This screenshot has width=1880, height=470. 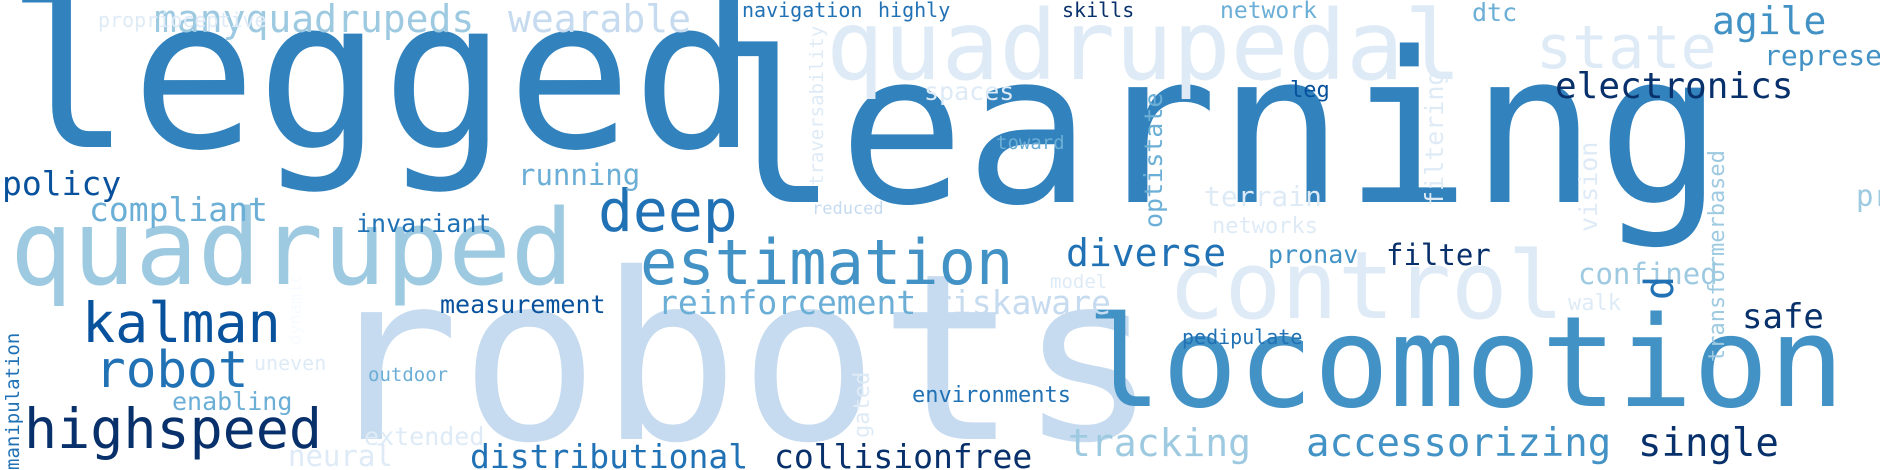 What do you see at coordinates (232, 401) in the screenshot?
I see `word-extended: enabling` at bounding box center [232, 401].